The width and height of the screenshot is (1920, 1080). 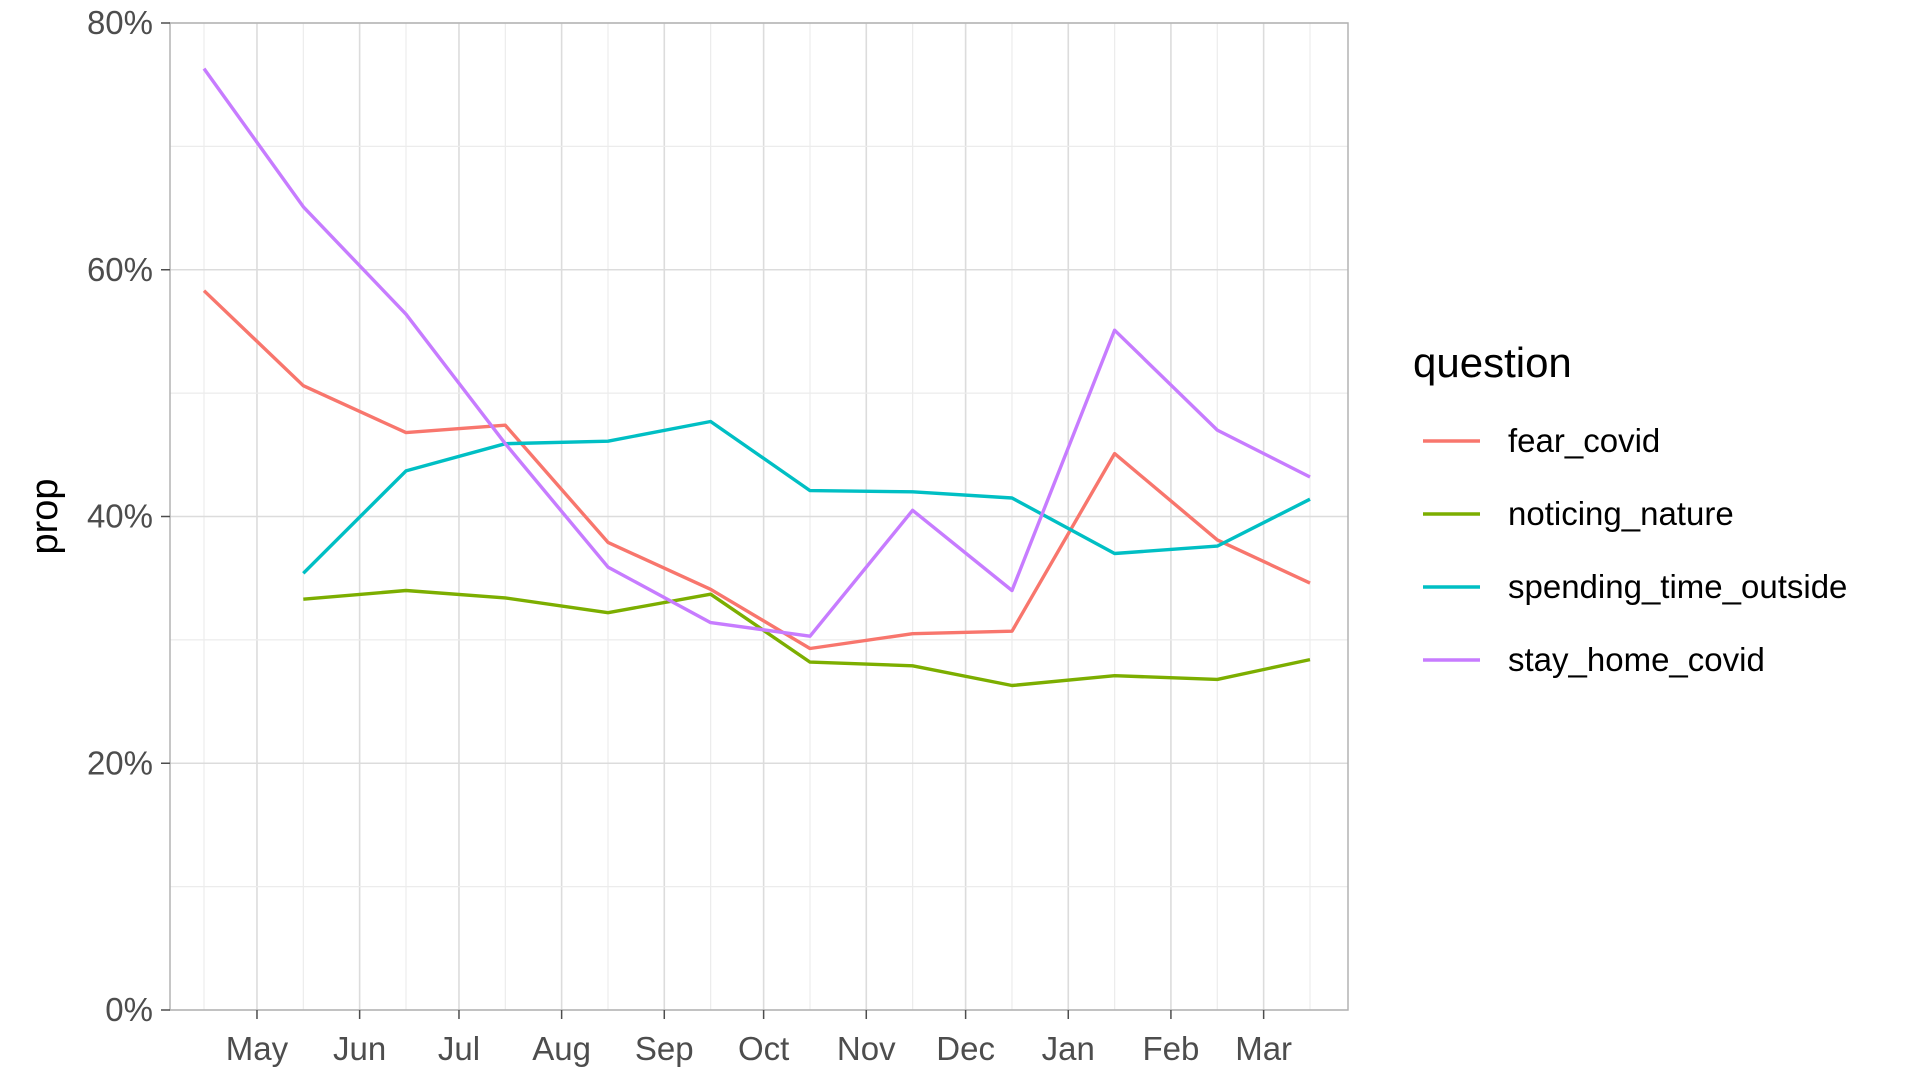 What do you see at coordinates (1263, 1048) in the screenshot?
I see `x-tick-label: Mar` at bounding box center [1263, 1048].